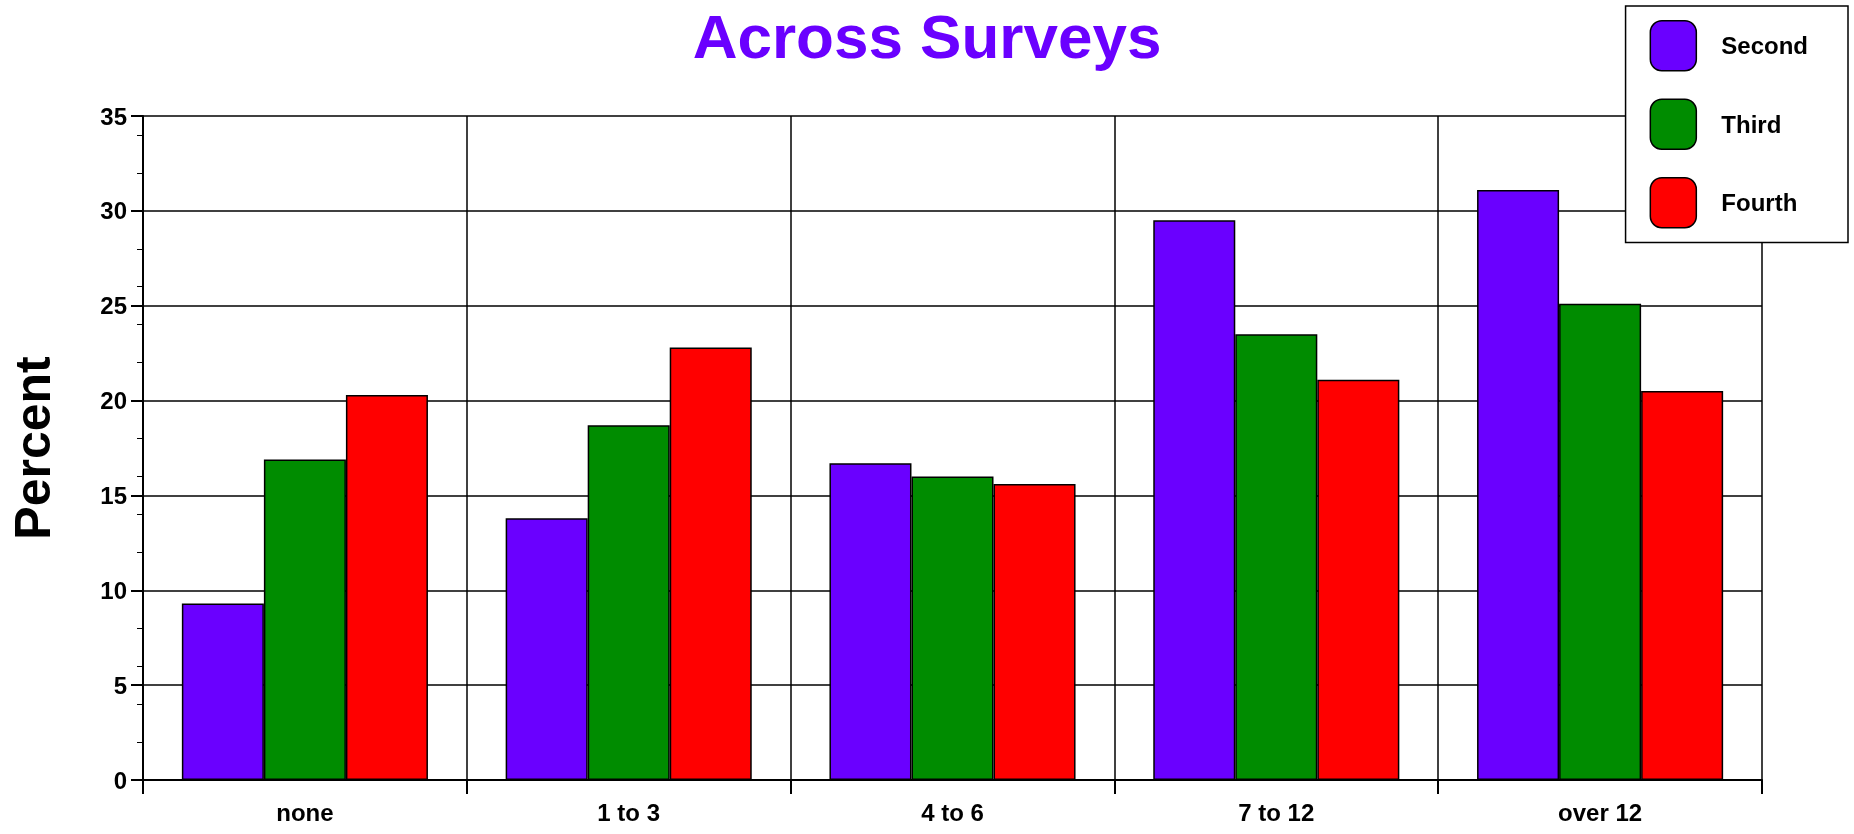 The width and height of the screenshot is (1854, 834). I want to click on y-axis-title: Percent, so click(33, 447).